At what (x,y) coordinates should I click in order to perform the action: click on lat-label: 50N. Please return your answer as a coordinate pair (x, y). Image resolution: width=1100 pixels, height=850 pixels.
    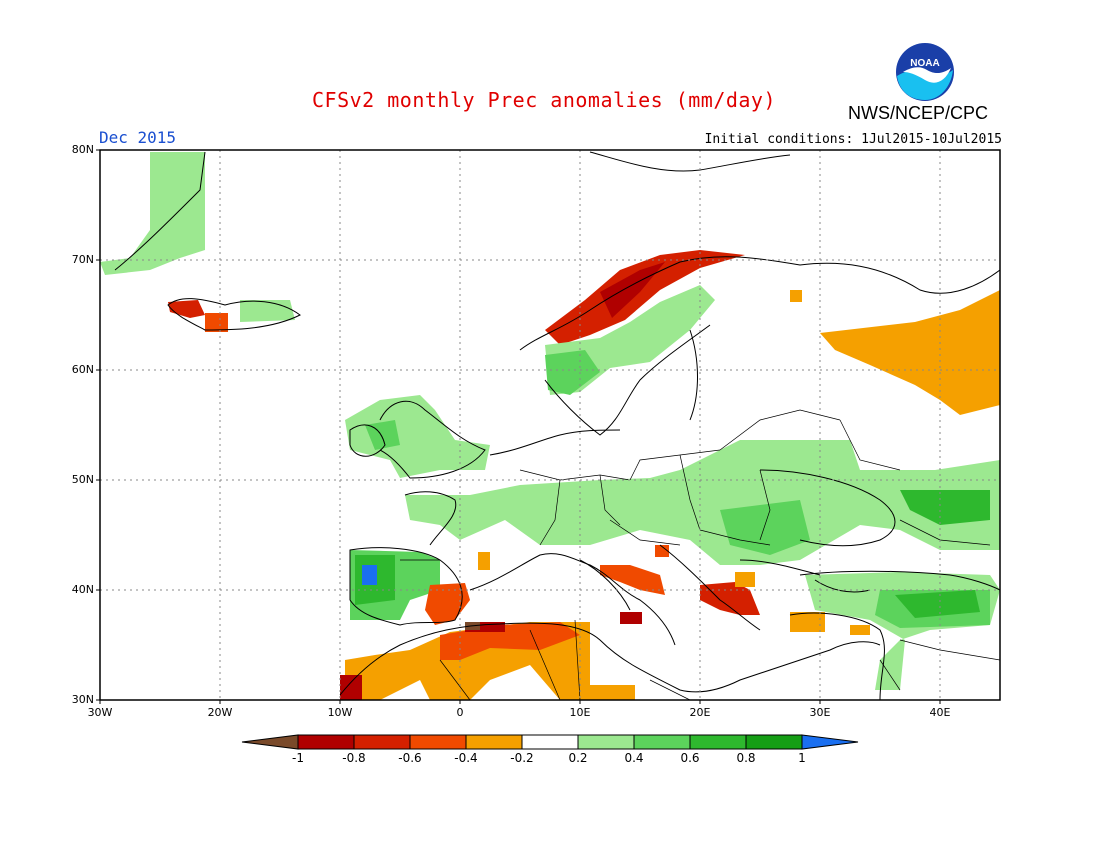
    Looking at the image, I should click on (82, 479).